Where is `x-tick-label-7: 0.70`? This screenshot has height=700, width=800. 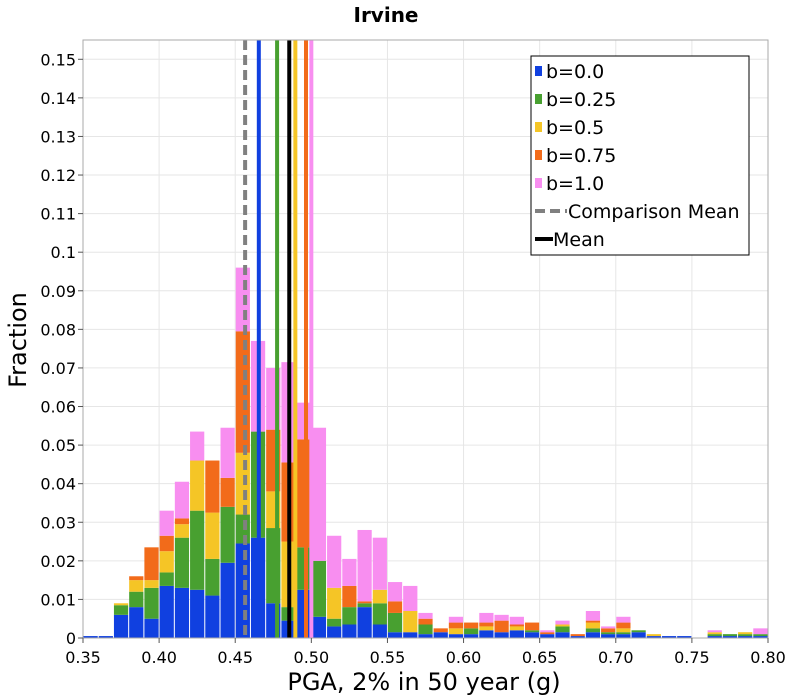
x-tick-label-7: 0.70 is located at coordinates (616, 657).